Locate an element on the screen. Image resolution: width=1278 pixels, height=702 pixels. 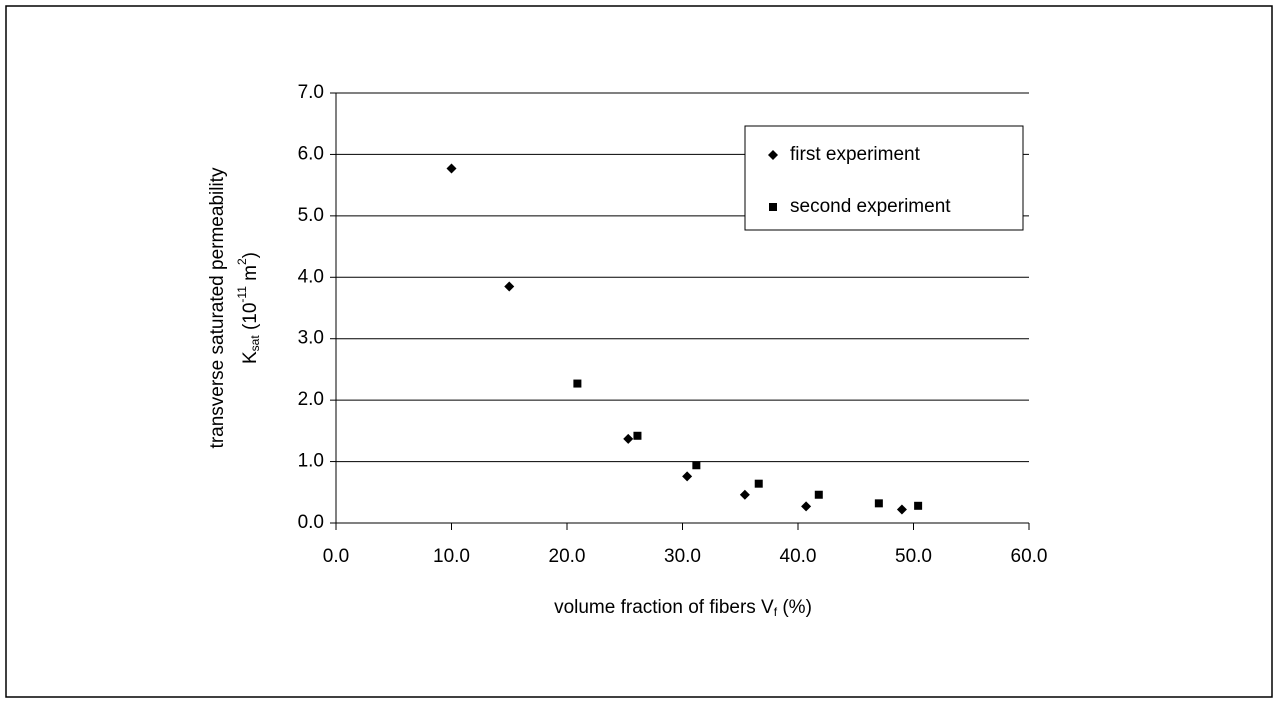
x-title-text: volume fraction of fibers V is located at coordinates (664, 607).